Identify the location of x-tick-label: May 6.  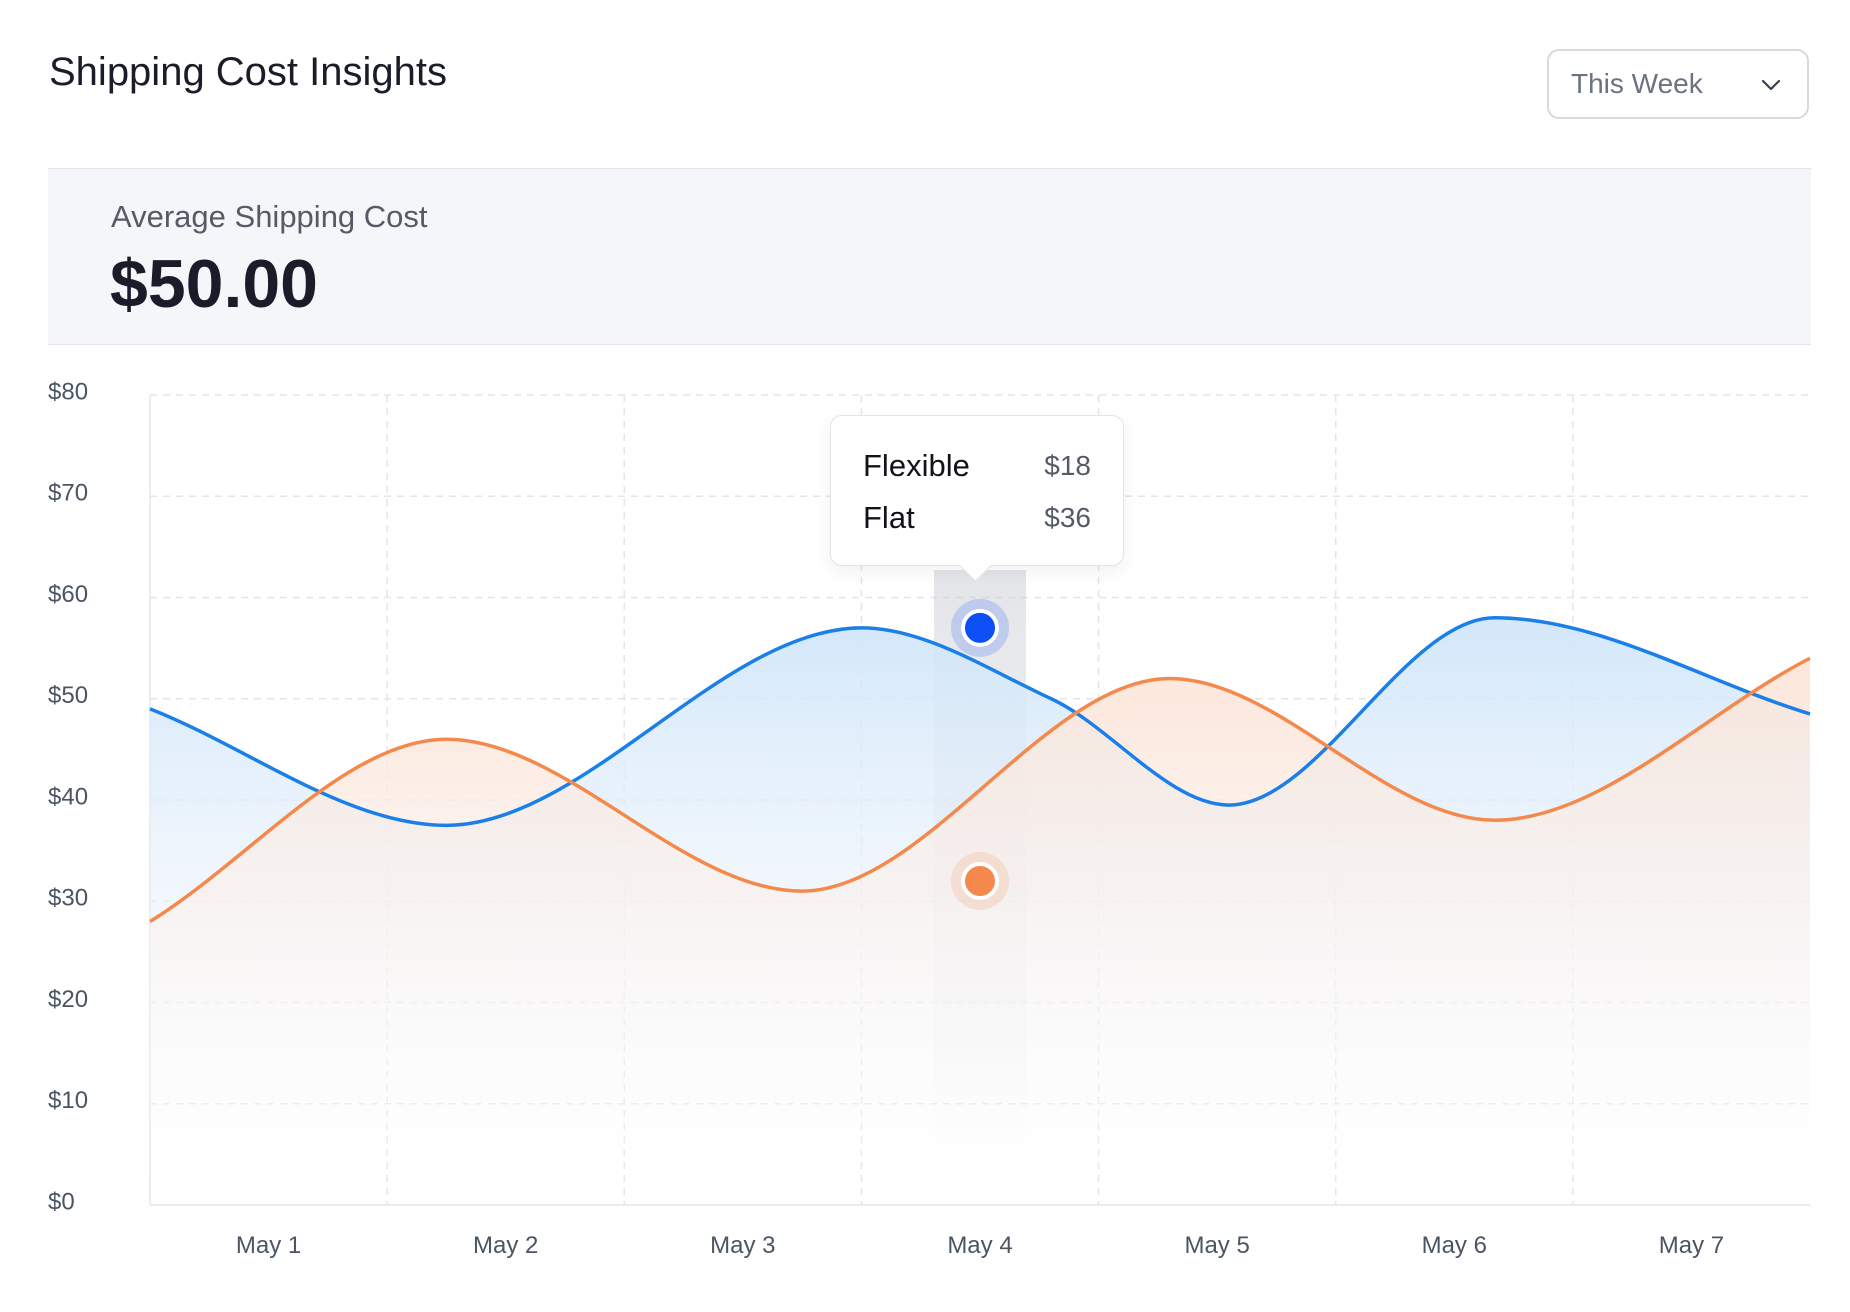
(1454, 1245).